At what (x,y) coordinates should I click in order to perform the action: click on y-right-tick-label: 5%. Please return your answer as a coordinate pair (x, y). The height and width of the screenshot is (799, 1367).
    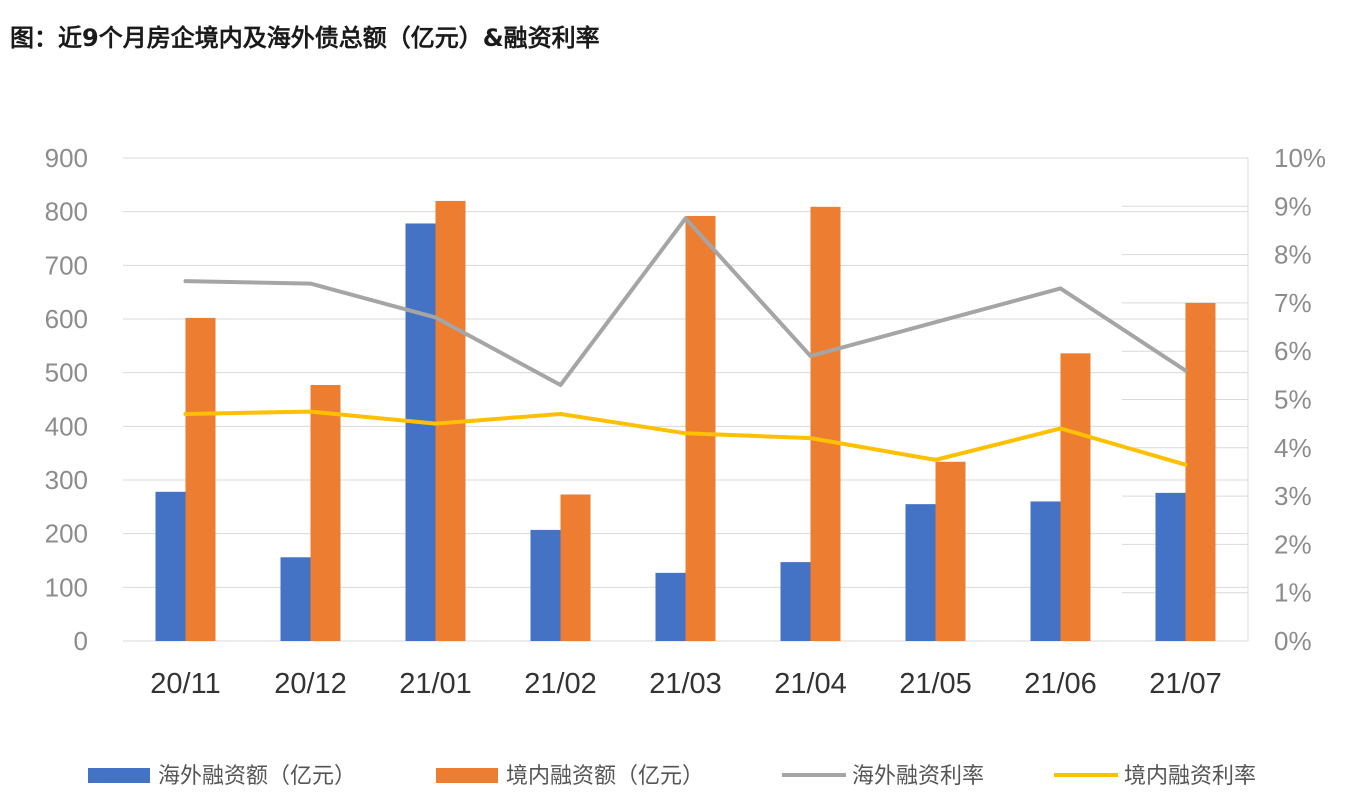
    Looking at the image, I should click on (1293, 400).